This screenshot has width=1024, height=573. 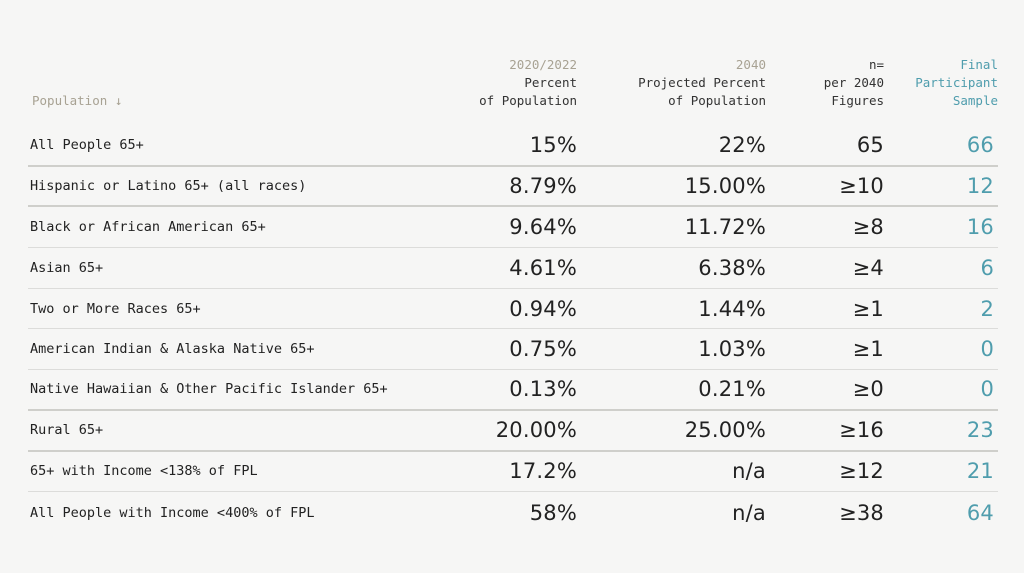 I want to click on final-line0: Final, so click(x=979, y=64).